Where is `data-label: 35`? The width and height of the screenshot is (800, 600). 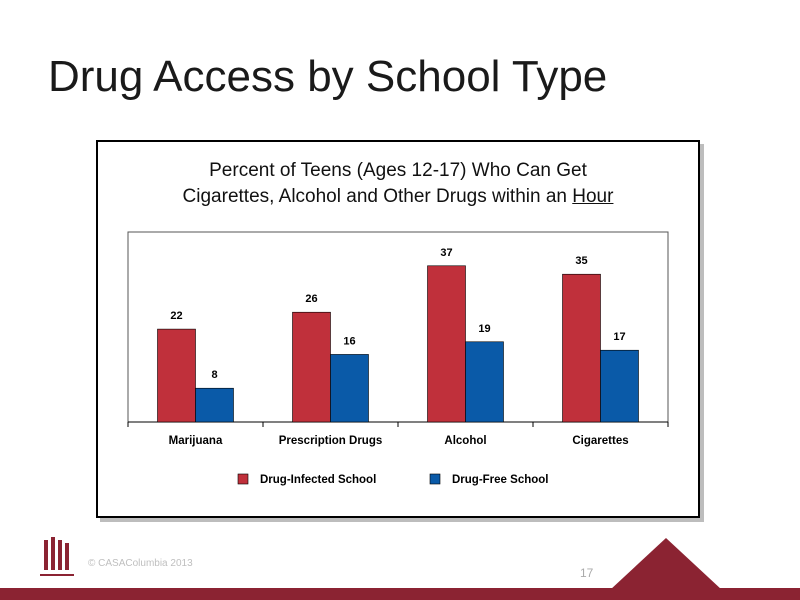
data-label: 35 is located at coordinates (581, 261).